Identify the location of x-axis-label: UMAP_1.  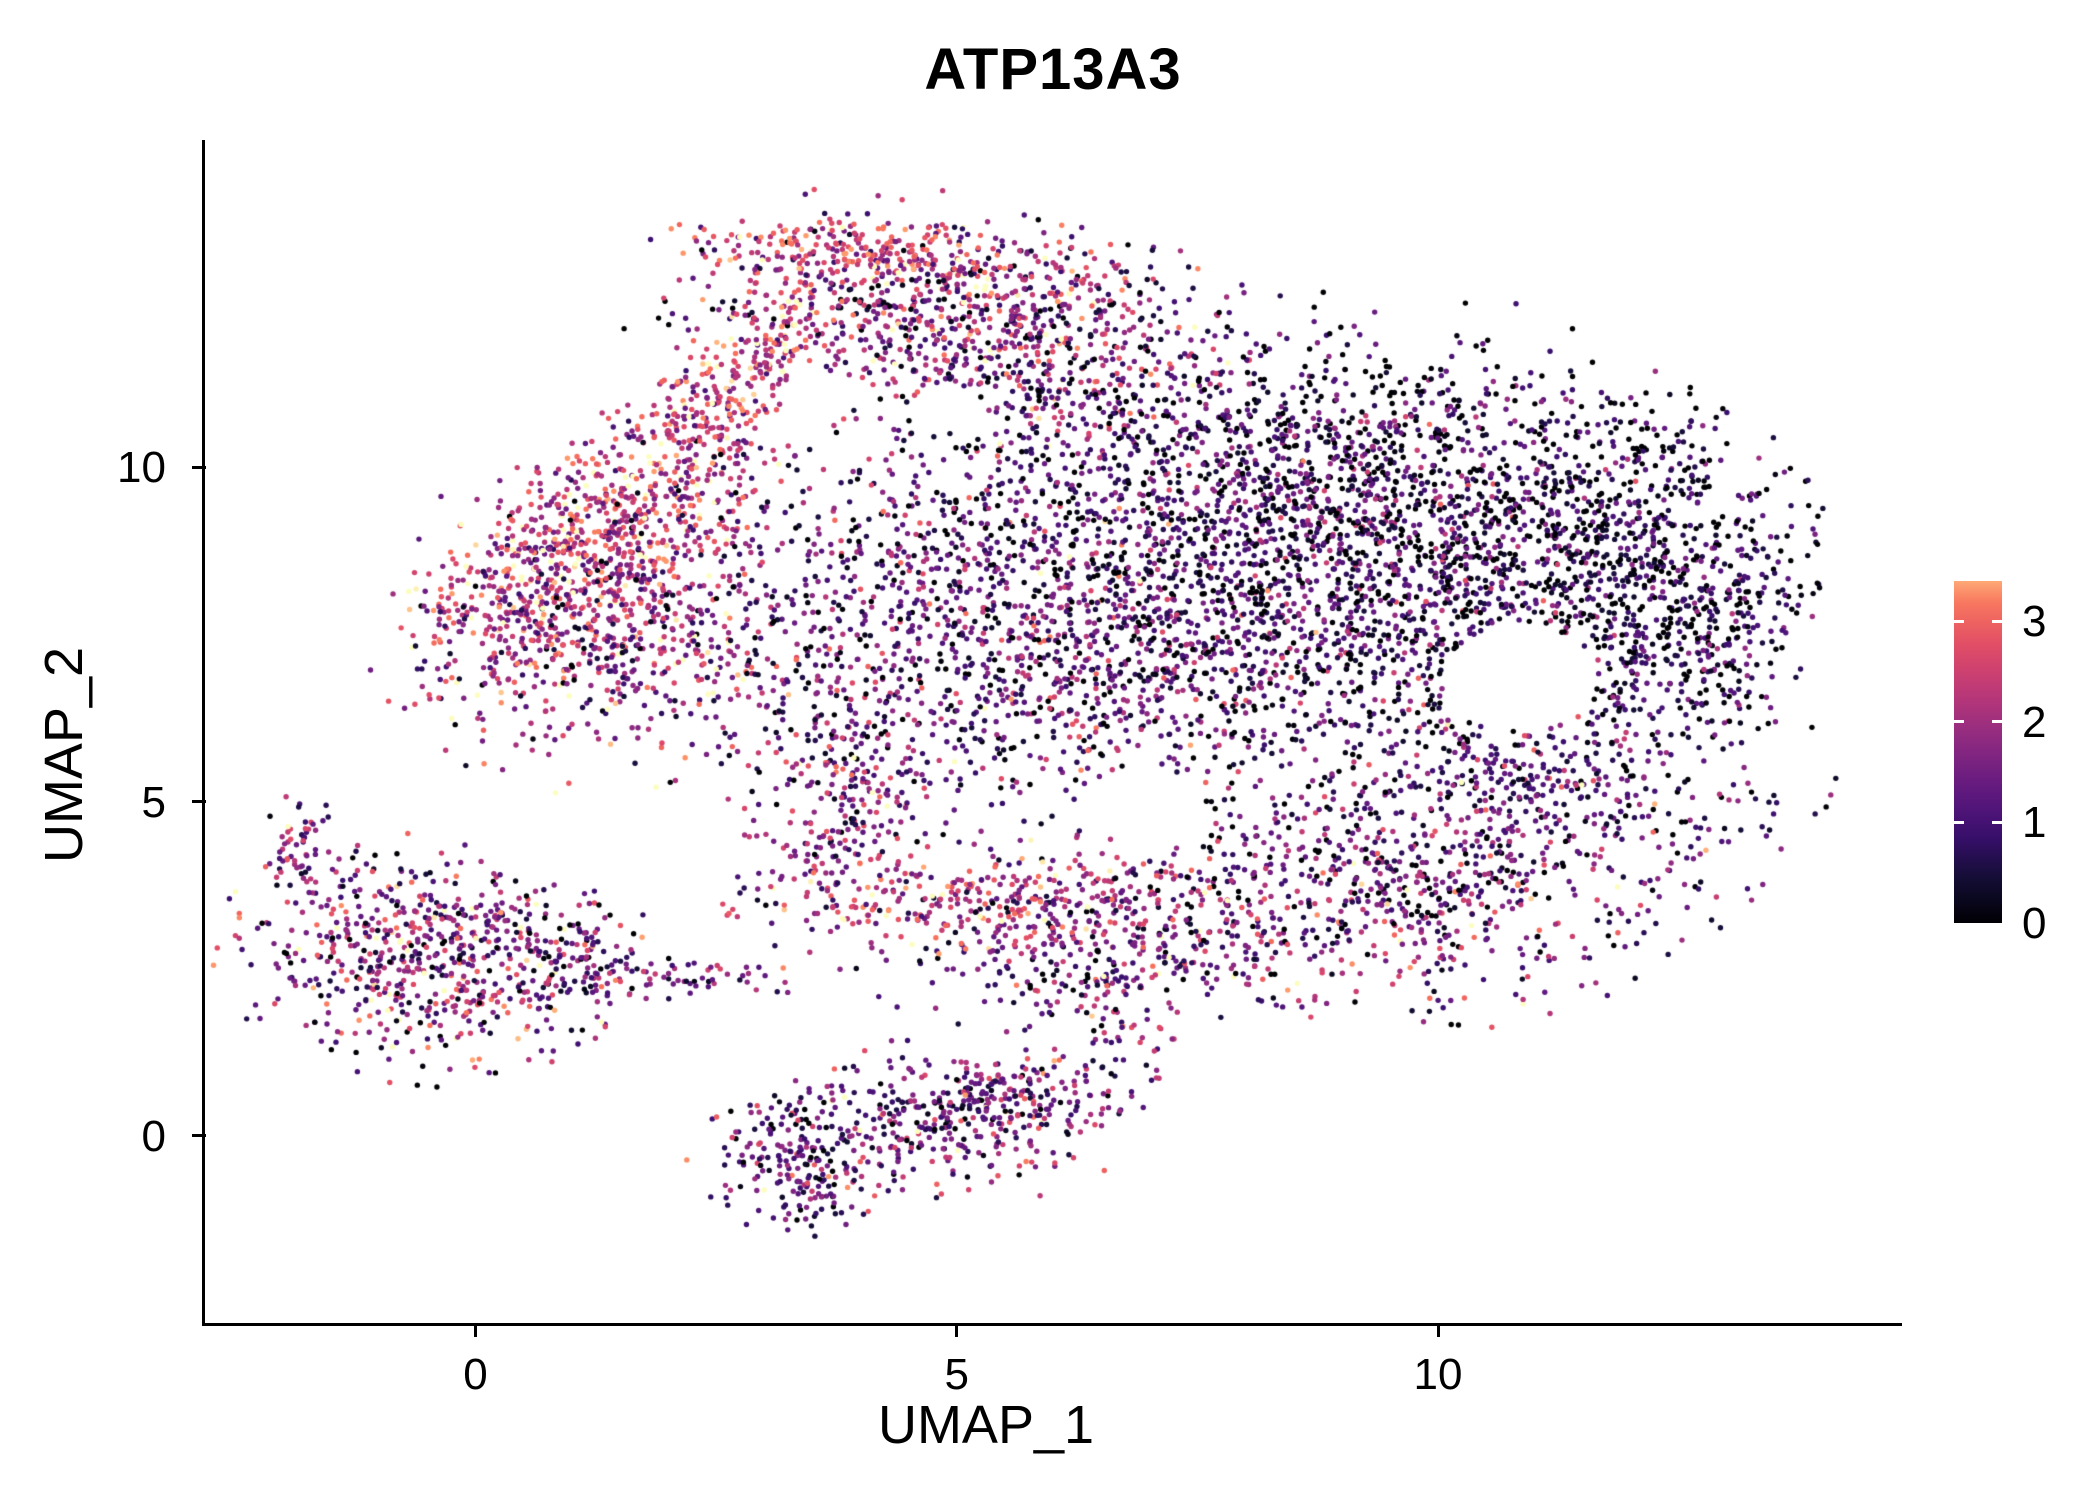
(986, 1425).